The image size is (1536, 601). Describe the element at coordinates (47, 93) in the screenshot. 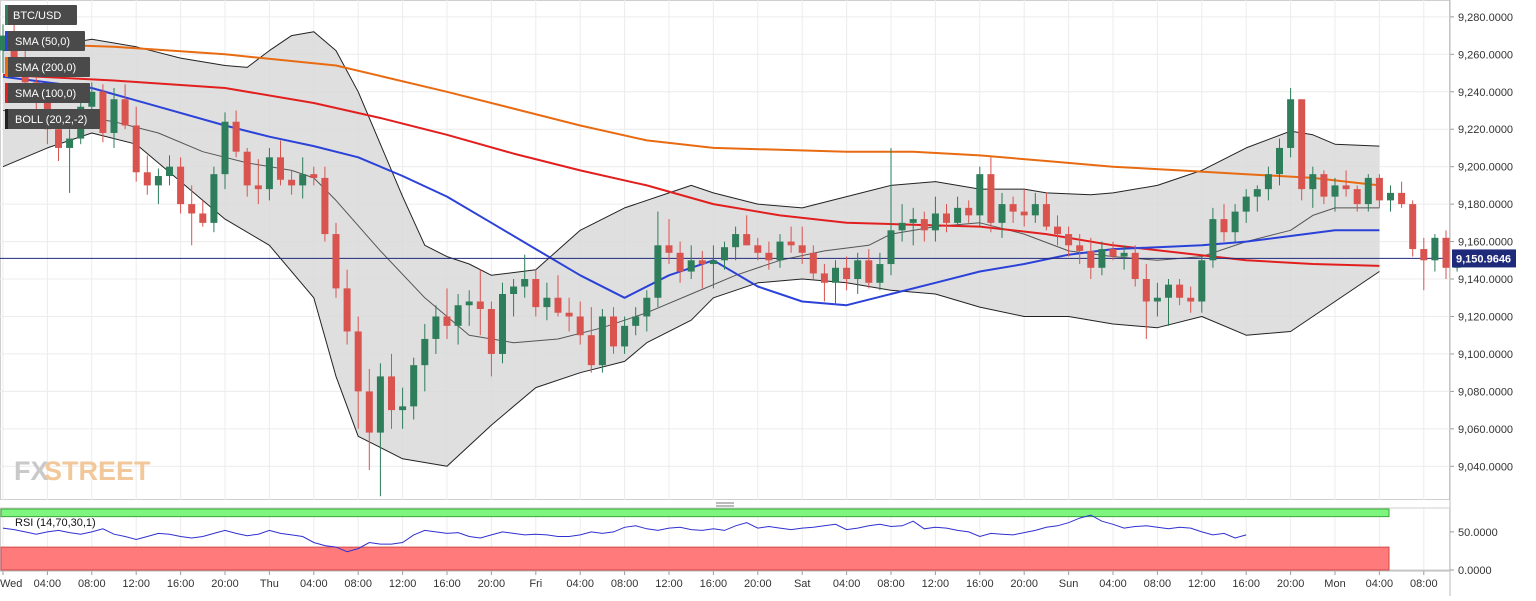

I see `legend-item-sma100: SMA (100,0)` at that location.